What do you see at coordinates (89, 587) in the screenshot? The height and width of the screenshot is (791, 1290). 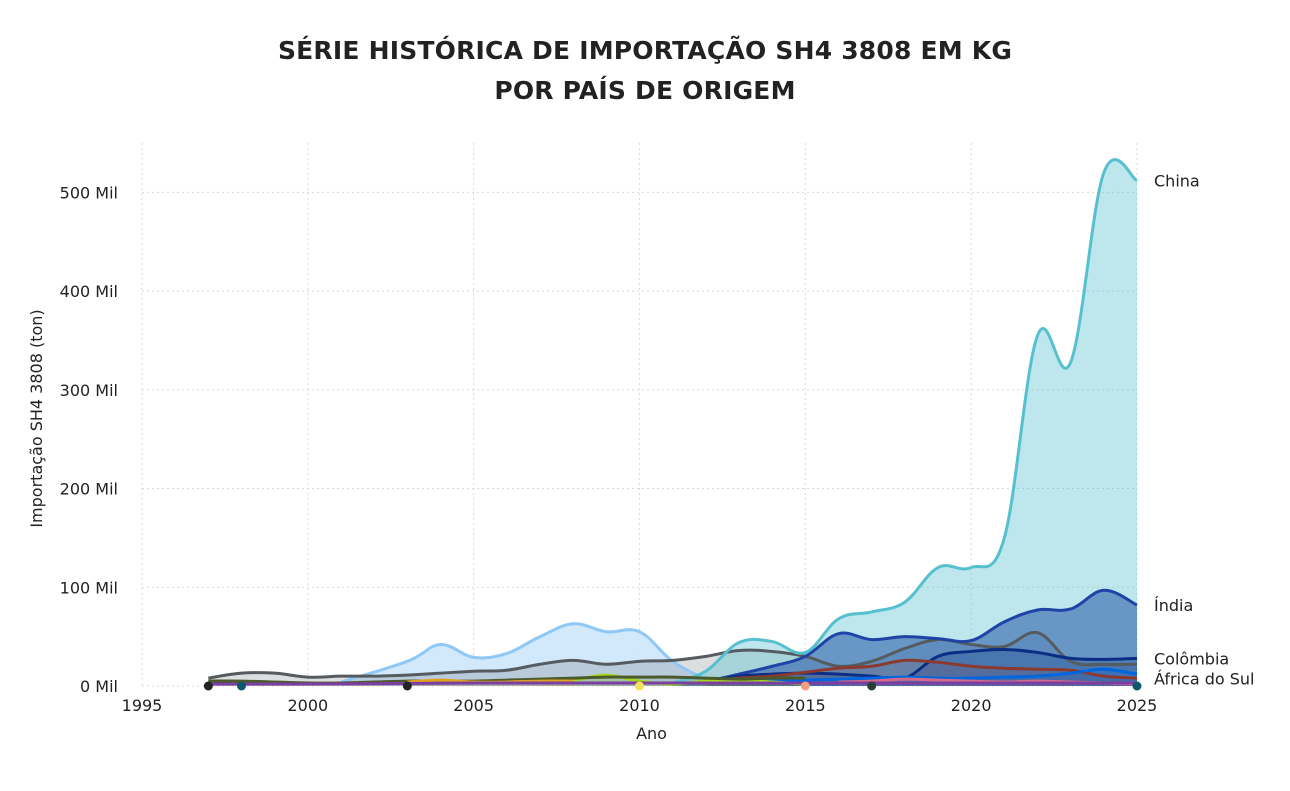 I see `y-tick-label: 100 Mil` at bounding box center [89, 587].